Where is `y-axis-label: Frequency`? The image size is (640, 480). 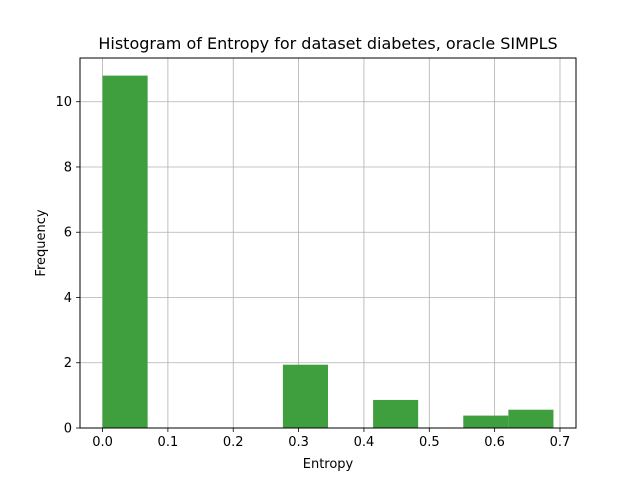
y-axis-label: Frequency is located at coordinates (41, 242).